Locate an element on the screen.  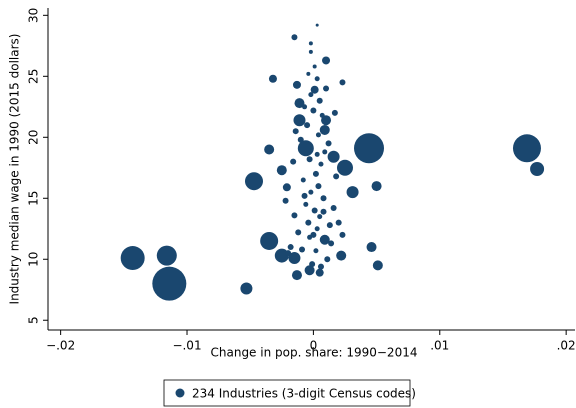
x-axis-label: Change in pop. share: 1990−2014 is located at coordinates (314, 353).